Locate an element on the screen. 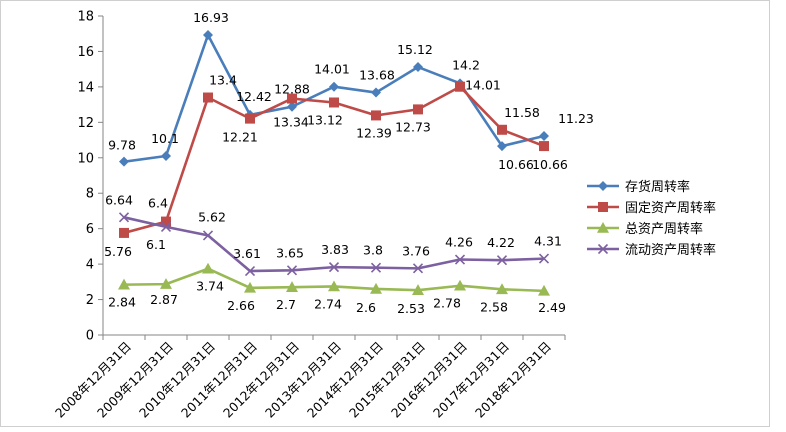  y-tick-label: 14 is located at coordinates (85, 87).